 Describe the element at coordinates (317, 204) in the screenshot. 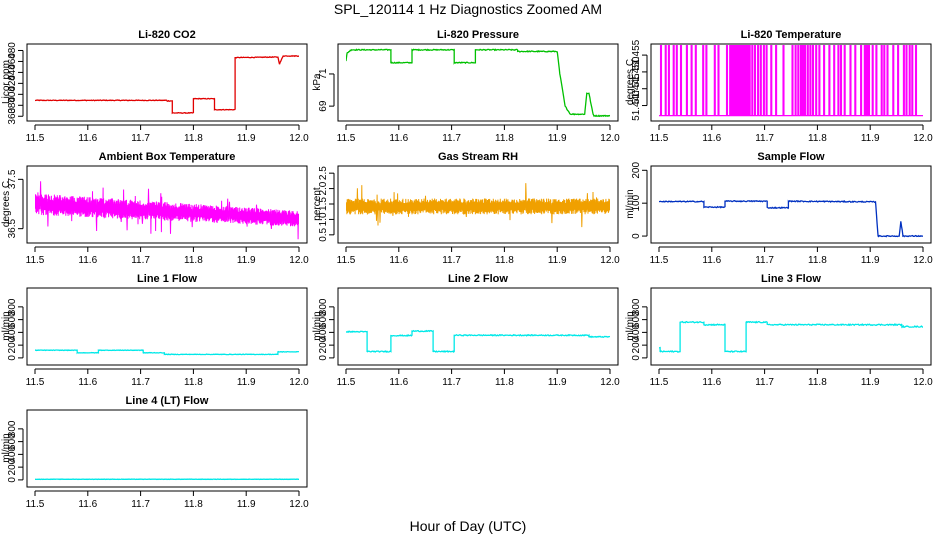

I see `y-axis-label: percent` at that location.